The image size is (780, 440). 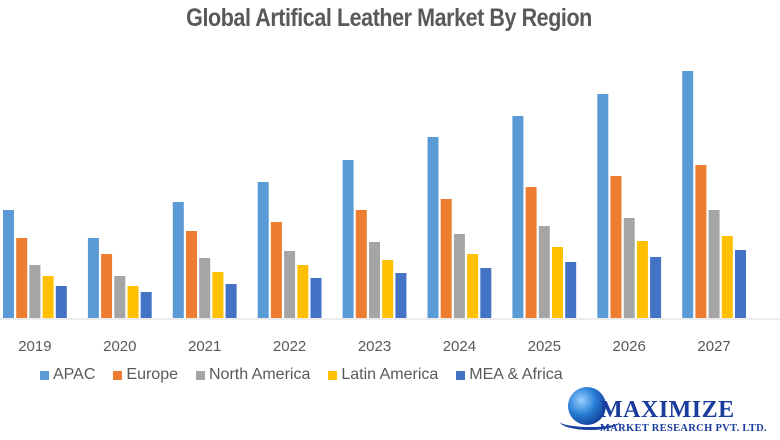 I want to click on bar-mea-africa-2027, so click(x=740, y=284).